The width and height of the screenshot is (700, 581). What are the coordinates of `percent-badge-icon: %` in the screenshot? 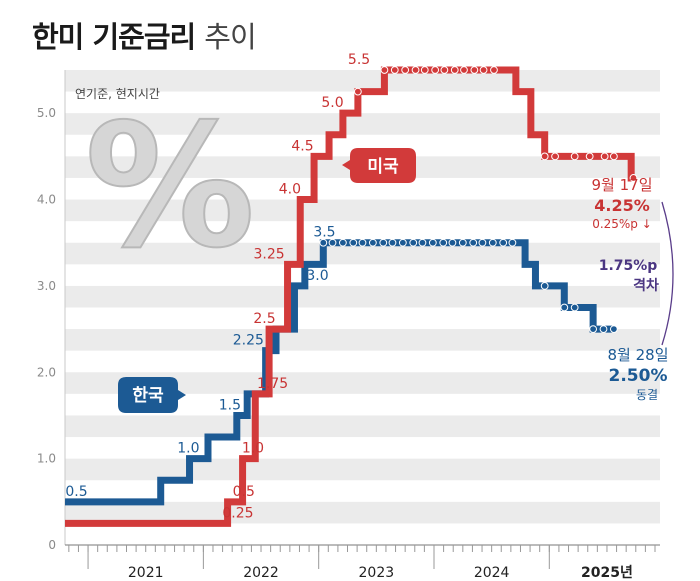 It's located at (170, 187).